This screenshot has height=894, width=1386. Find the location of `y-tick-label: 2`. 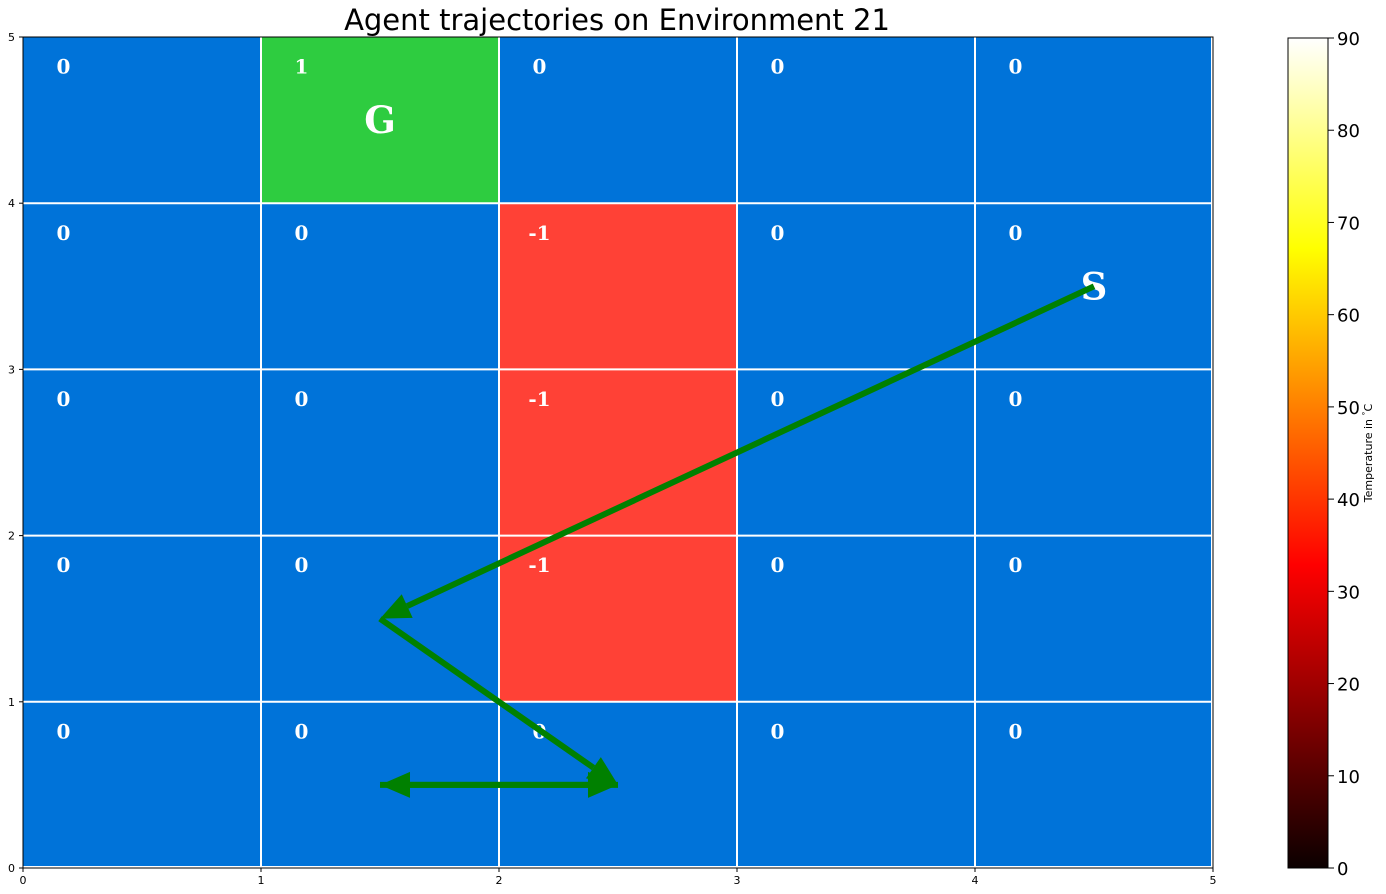

y-tick-label: 2 is located at coordinates (11, 536).